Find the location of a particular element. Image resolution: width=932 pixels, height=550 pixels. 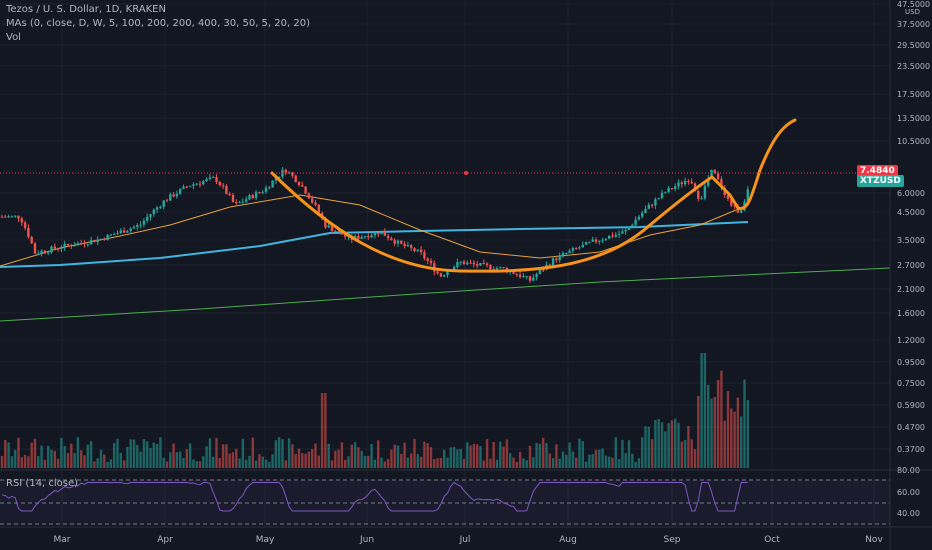

price-tick-label: 0.3700 is located at coordinates (911, 449).